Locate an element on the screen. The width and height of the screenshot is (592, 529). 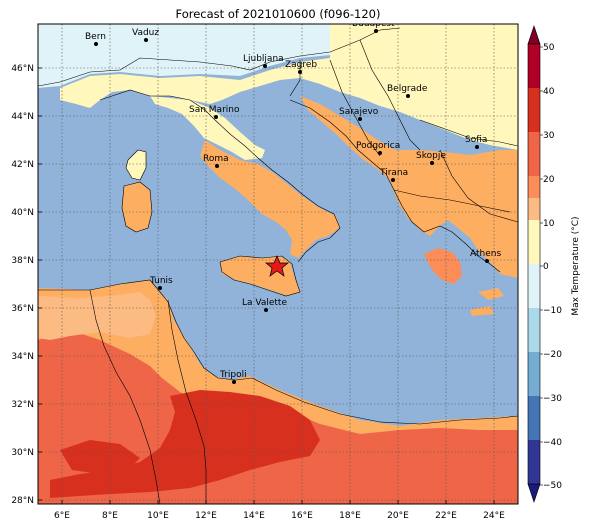
lon-tick-label: 14°E is located at coordinates (254, 516).